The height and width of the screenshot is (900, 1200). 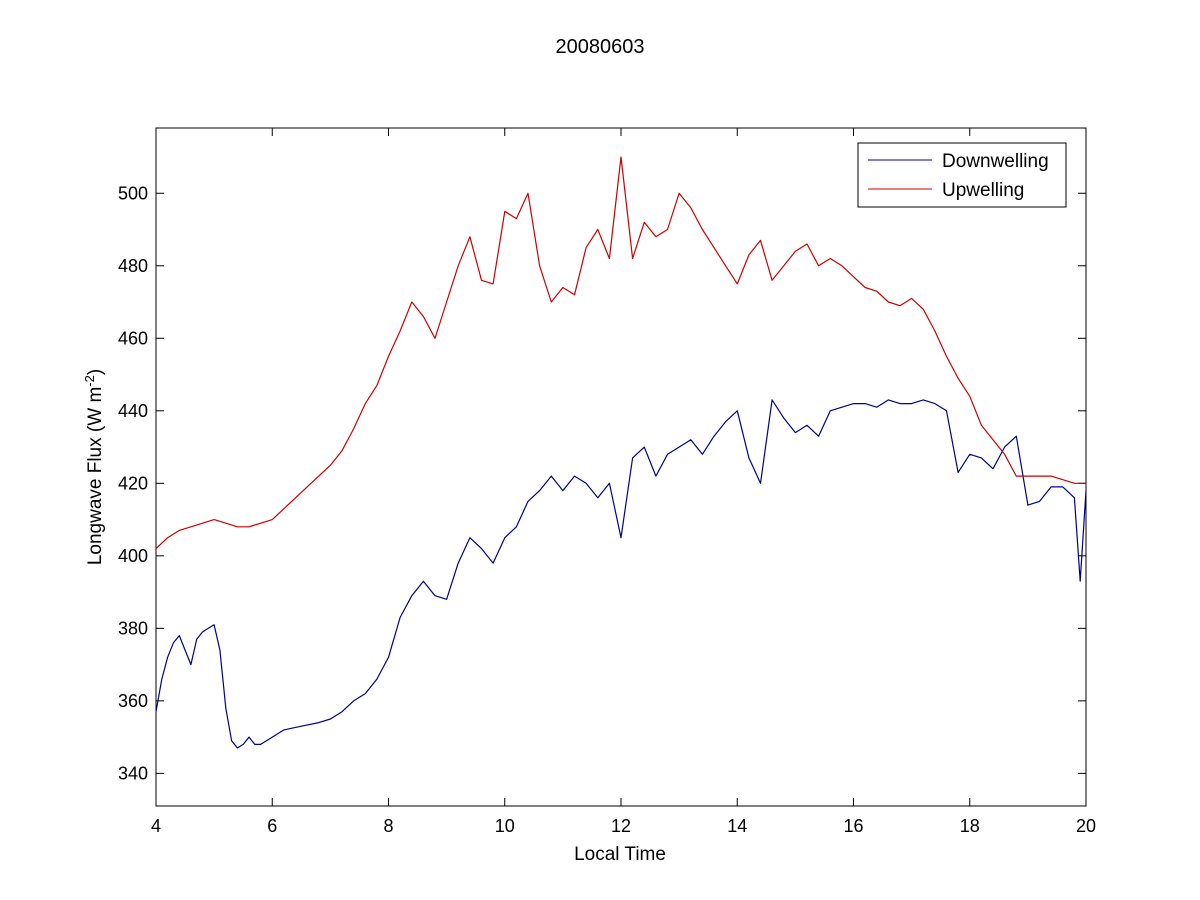 What do you see at coordinates (505, 826) in the screenshot?
I see `x-tick-label: 10` at bounding box center [505, 826].